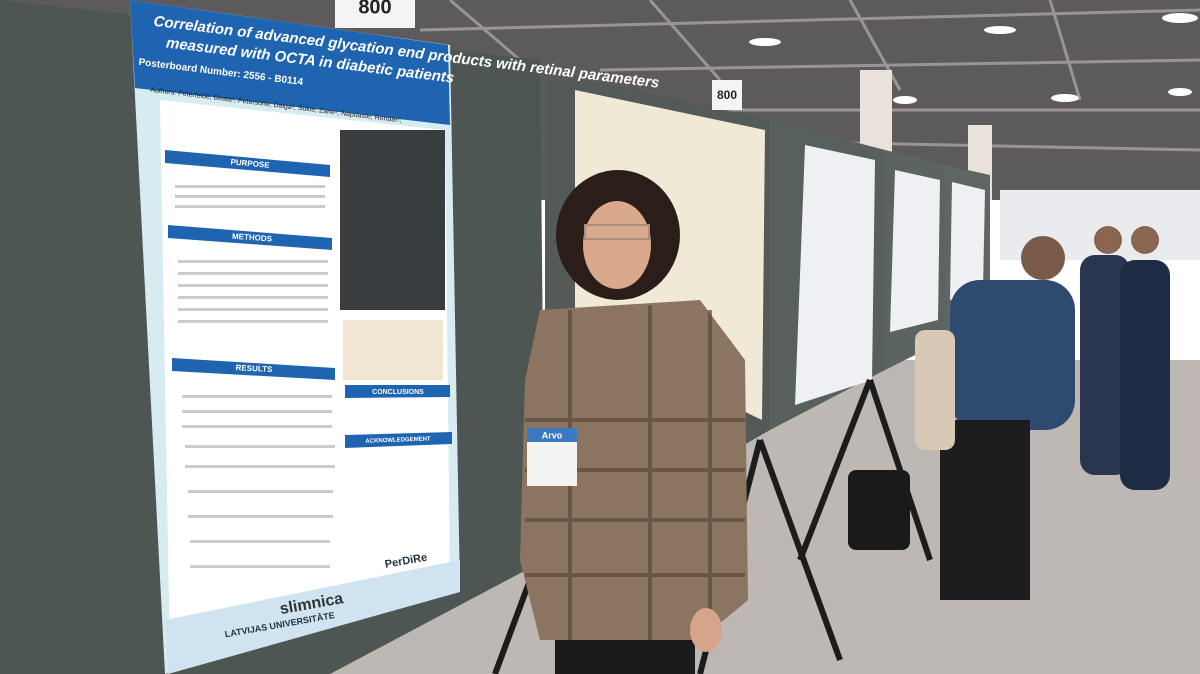 Image resolution: width=1200 pixels, height=674 pixels. Describe the element at coordinates (393, 350) in the screenshot. I see `figure-chart` at that location.